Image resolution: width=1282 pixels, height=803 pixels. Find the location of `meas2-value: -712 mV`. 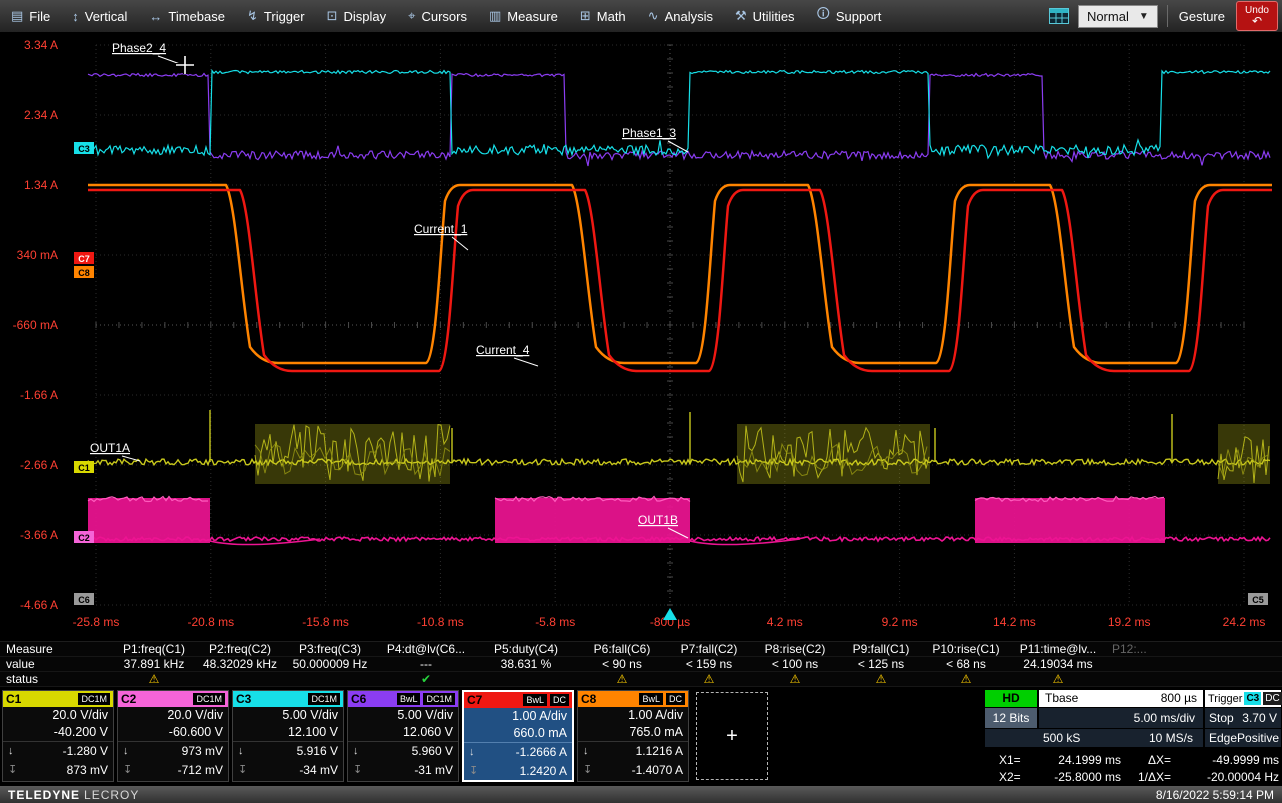

meas2-value: -712 mV is located at coordinates (200, 770).